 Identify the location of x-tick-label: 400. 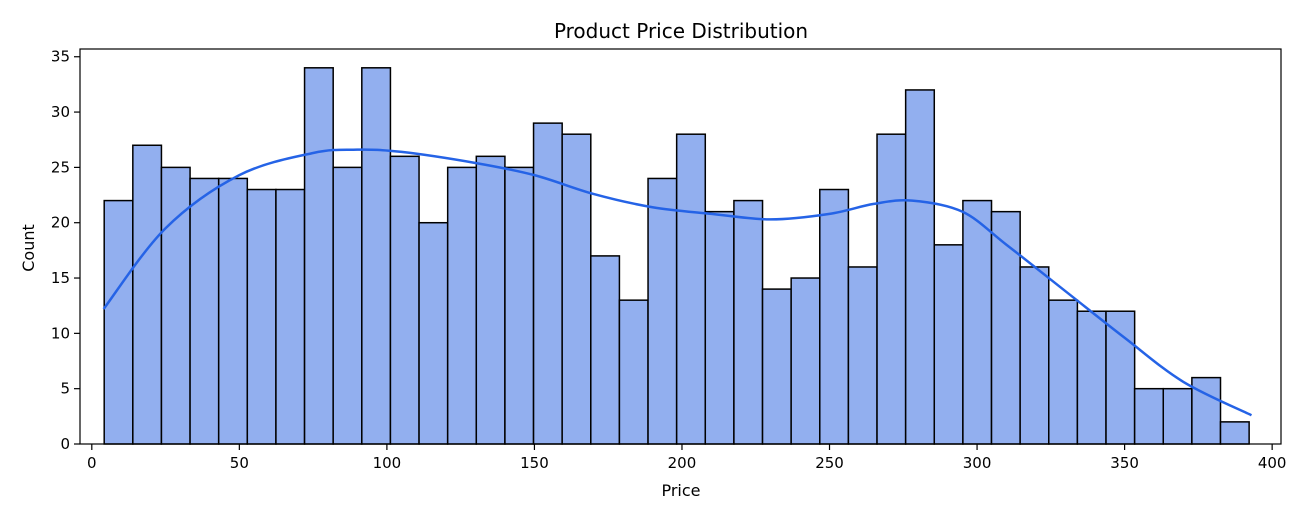
(1272, 463).